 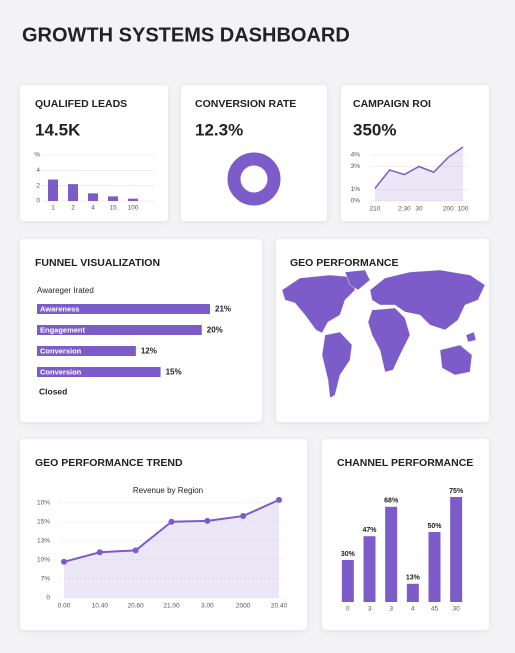 What do you see at coordinates (136, 606) in the screenshot?
I see `x-tick-label: 20.60` at bounding box center [136, 606].